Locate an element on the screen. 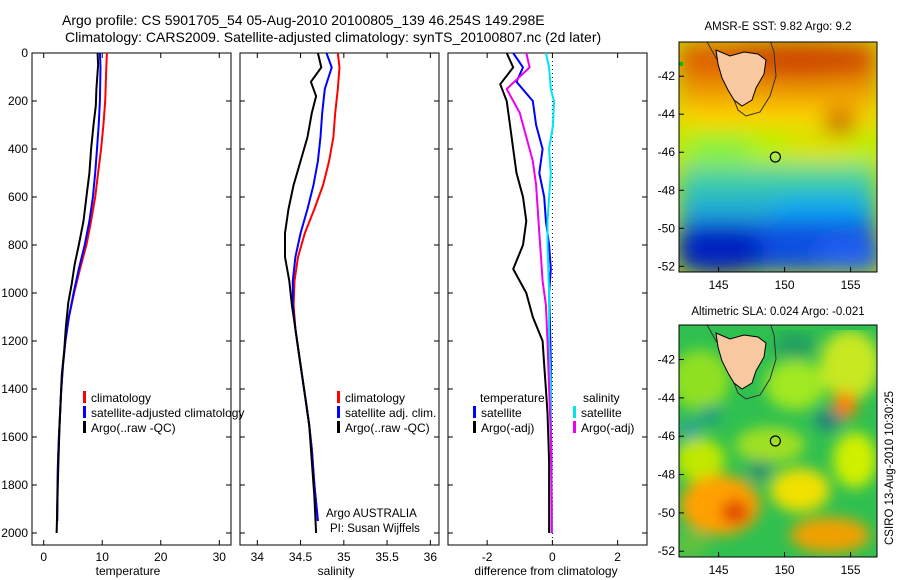 Image resolution: width=900 pixels, height=580 pixels. y-tick-label: 800 is located at coordinates (18, 245).